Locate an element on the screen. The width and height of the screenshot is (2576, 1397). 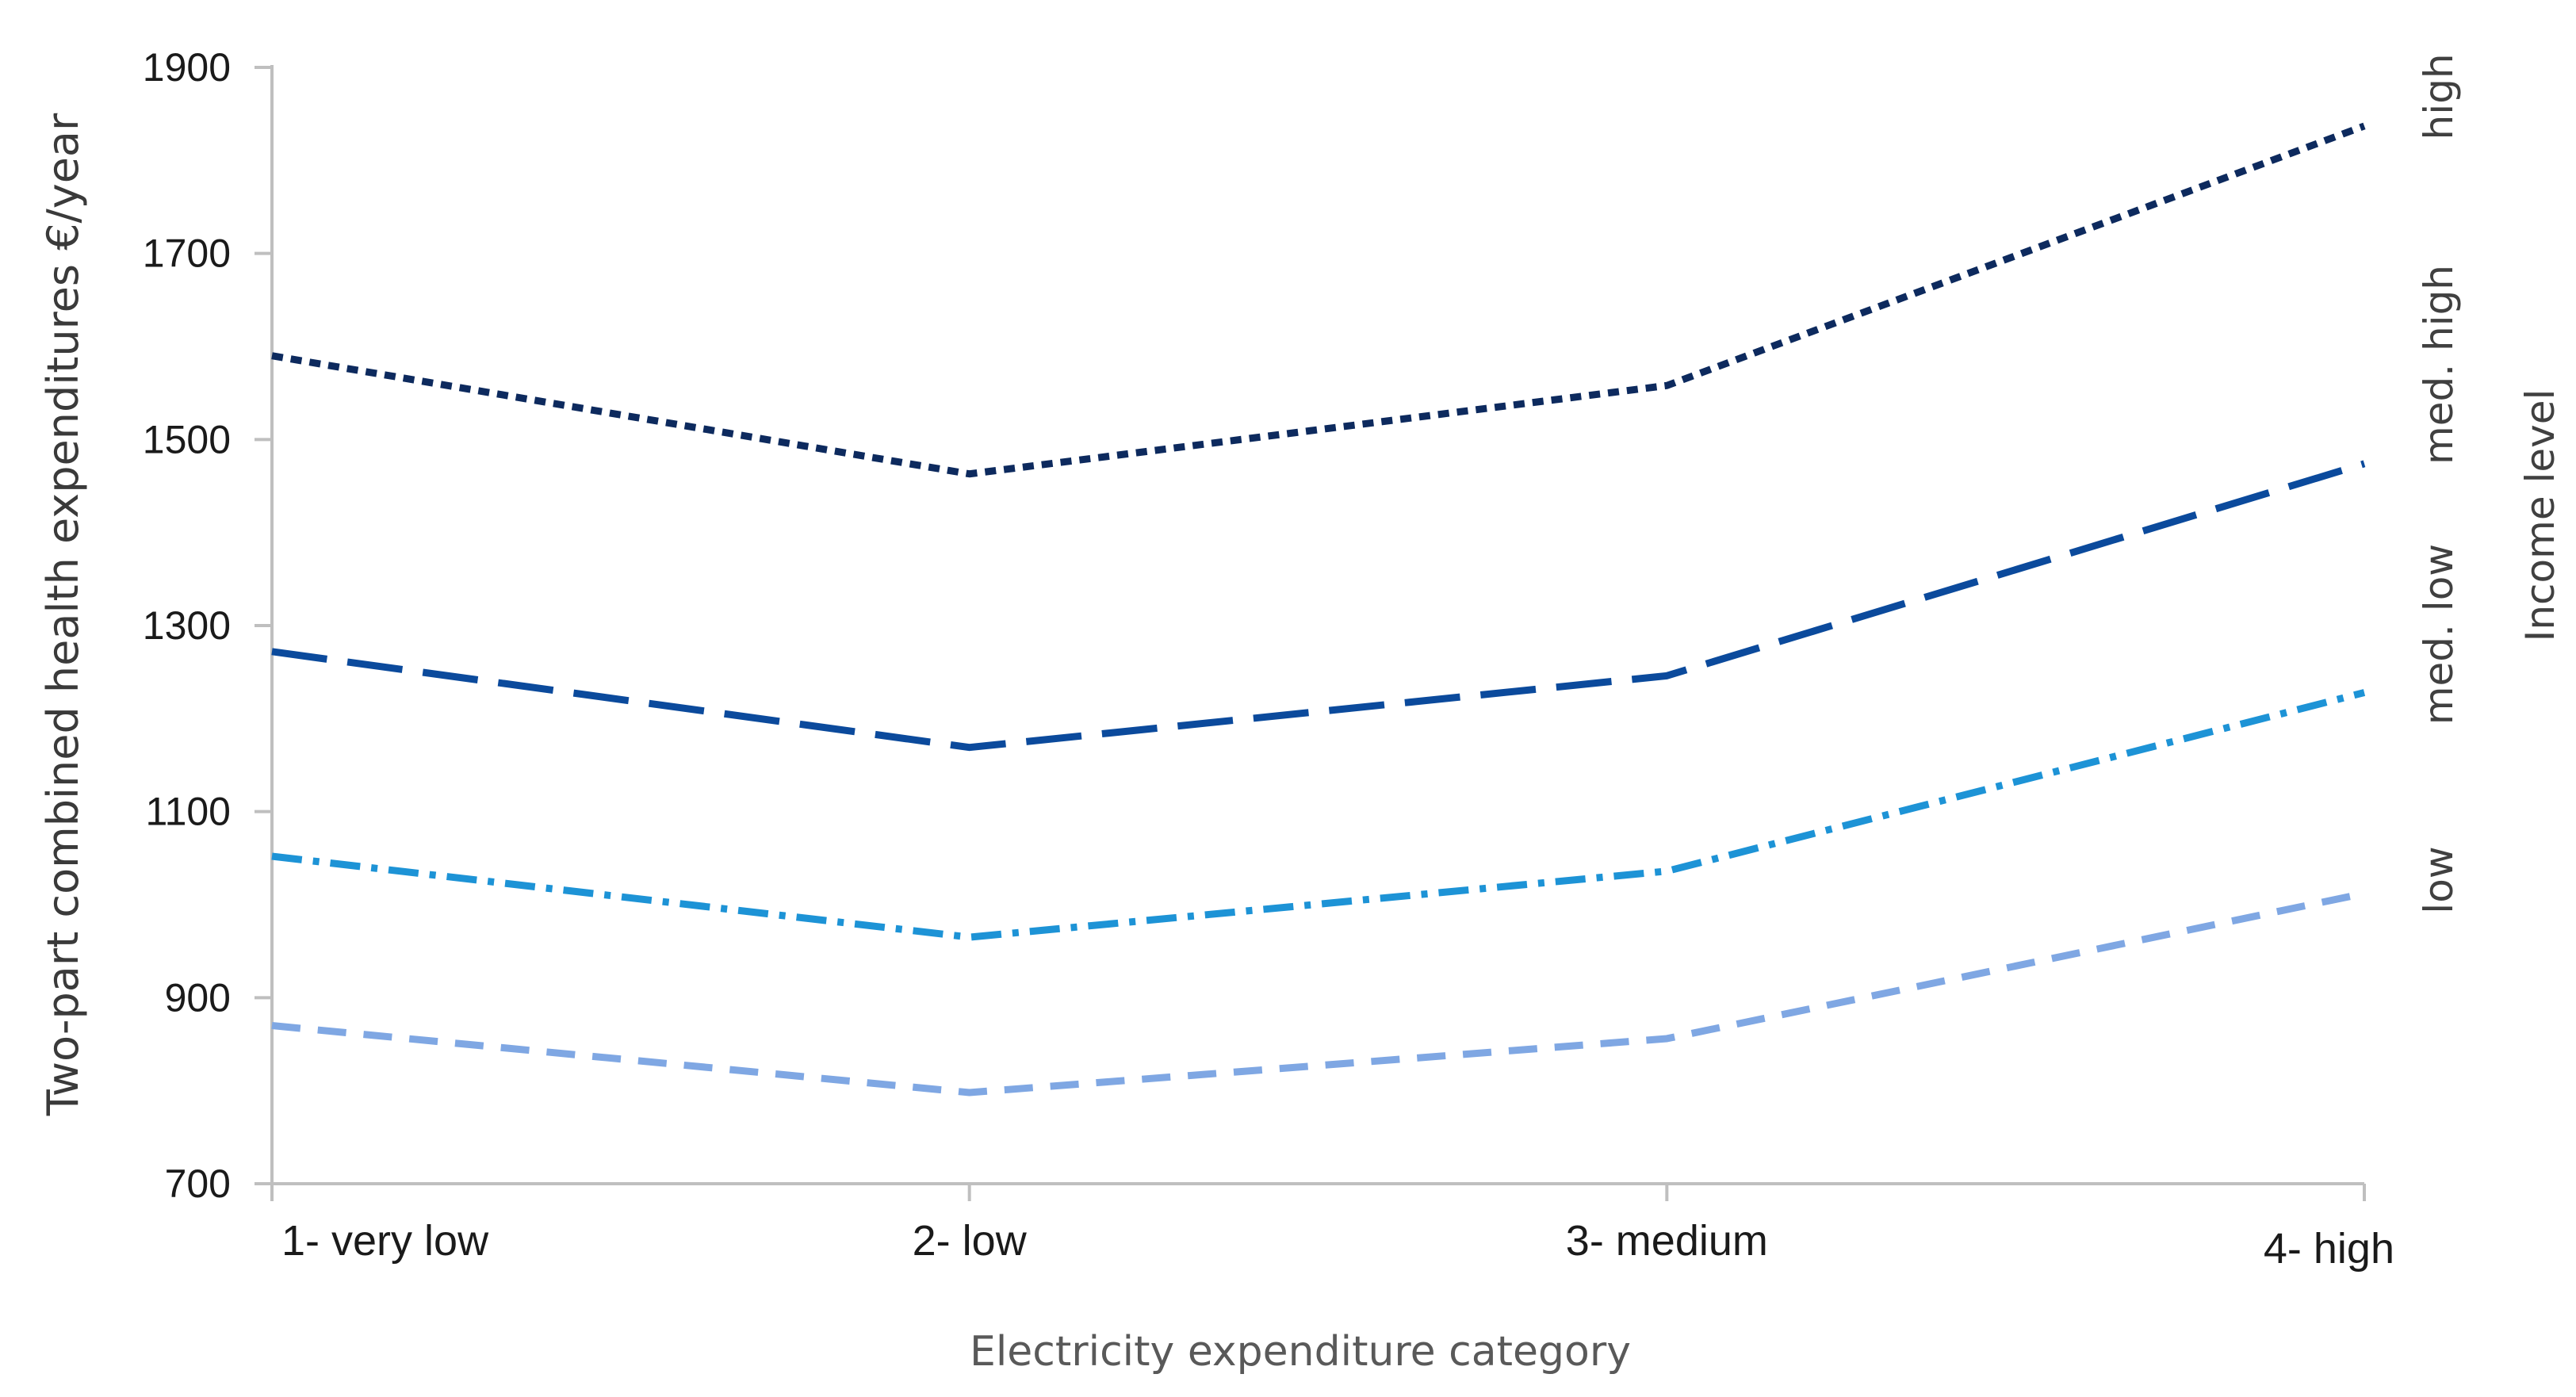
y-tick-label: 700 is located at coordinates (198, 1184).